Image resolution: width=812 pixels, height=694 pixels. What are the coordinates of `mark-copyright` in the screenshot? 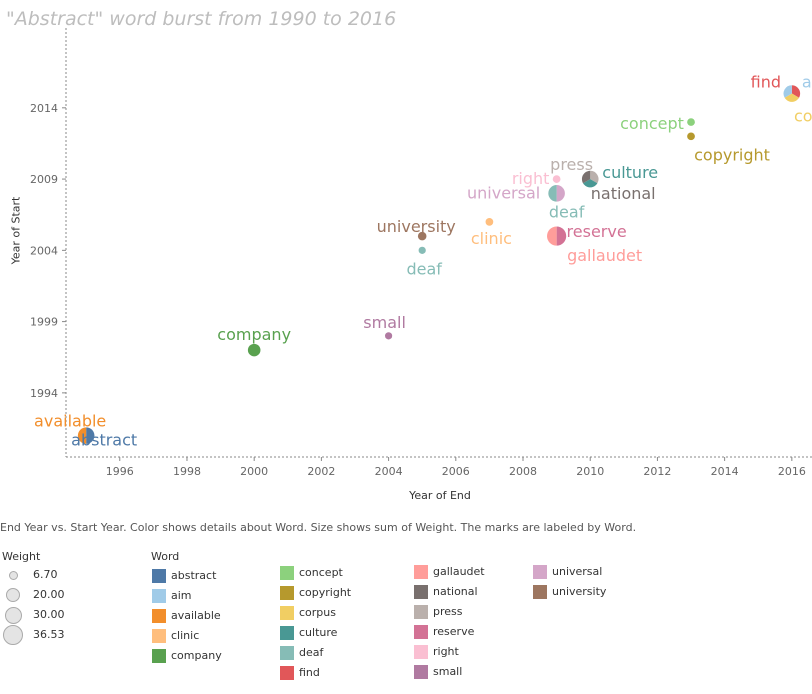 It's located at (691, 136).